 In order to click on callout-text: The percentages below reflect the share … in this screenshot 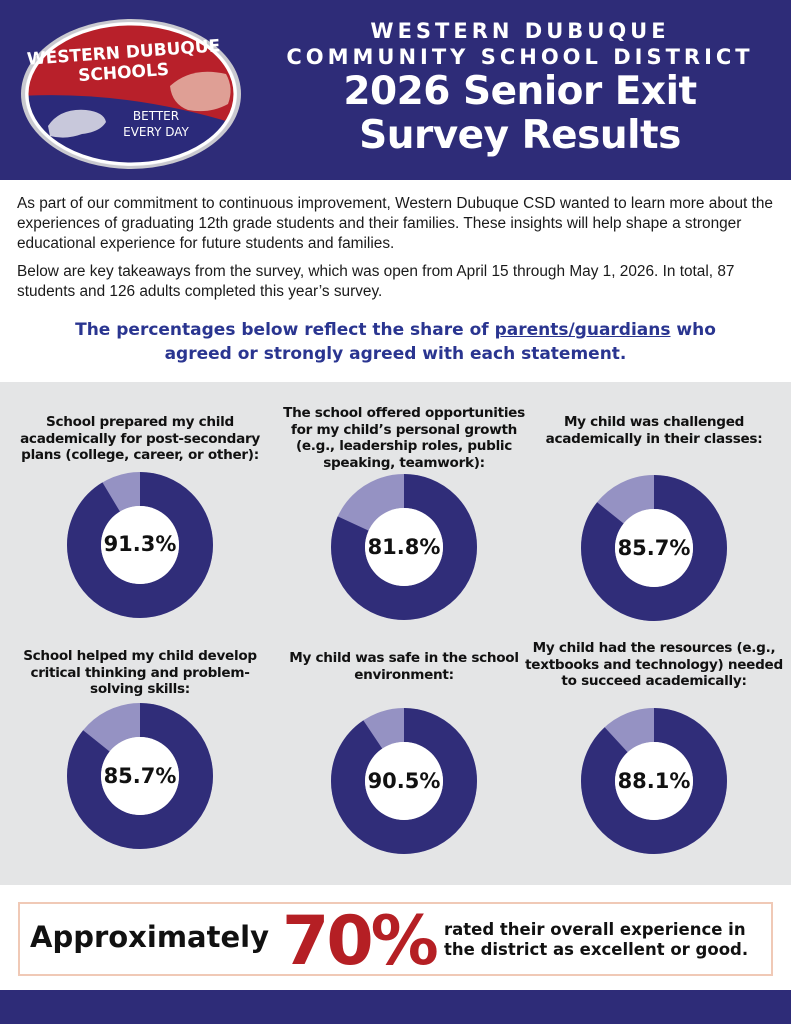, I will do `click(395, 342)`.